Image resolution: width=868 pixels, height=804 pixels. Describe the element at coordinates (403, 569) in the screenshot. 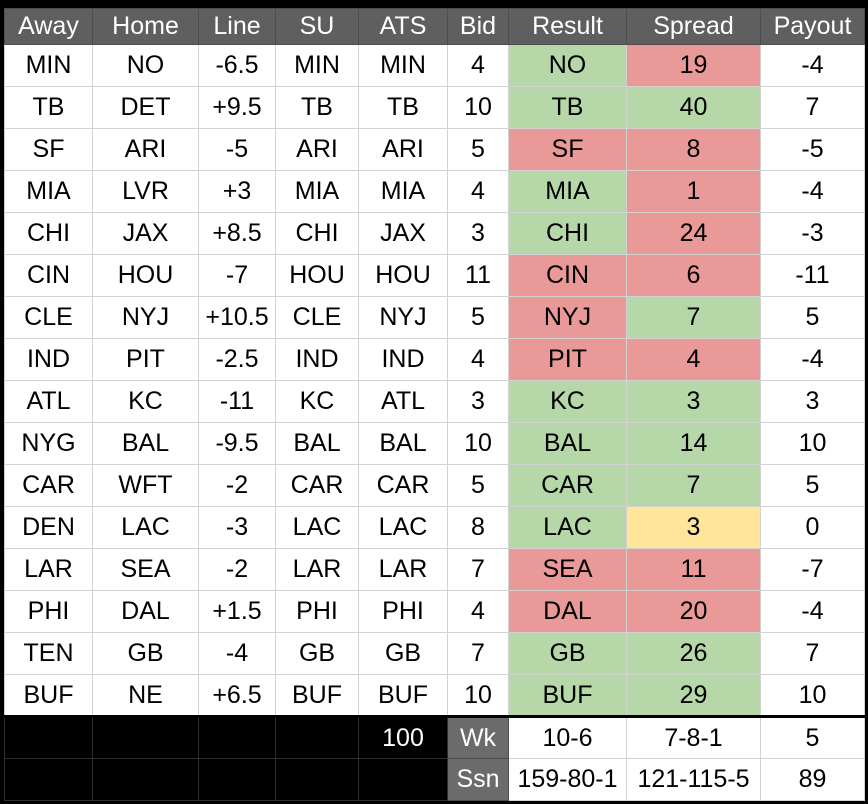

I see `ats-pick-cell: LAR` at that location.